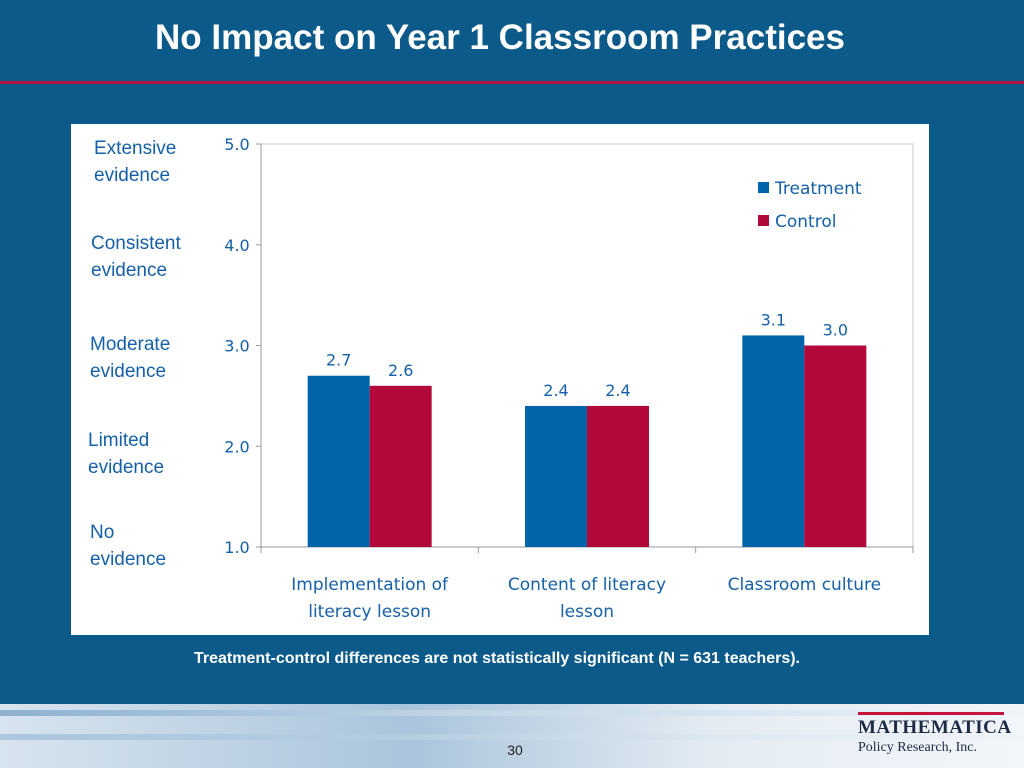 This screenshot has width=1024, height=768. What do you see at coordinates (500, 37) in the screenshot?
I see `slide-title: No Impact on Year 1 Classroom Practices` at bounding box center [500, 37].